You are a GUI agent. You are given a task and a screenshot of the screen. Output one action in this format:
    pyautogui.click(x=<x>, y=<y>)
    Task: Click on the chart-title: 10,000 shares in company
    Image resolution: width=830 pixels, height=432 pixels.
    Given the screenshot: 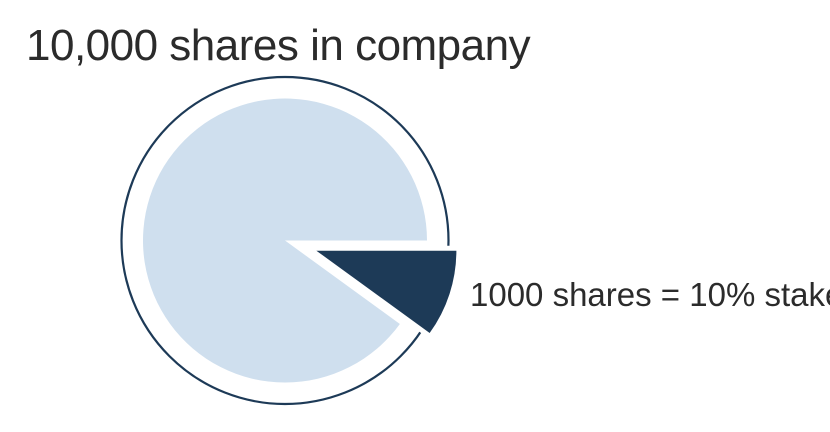 What is the action you would take?
    pyautogui.click(x=278, y=45)
    